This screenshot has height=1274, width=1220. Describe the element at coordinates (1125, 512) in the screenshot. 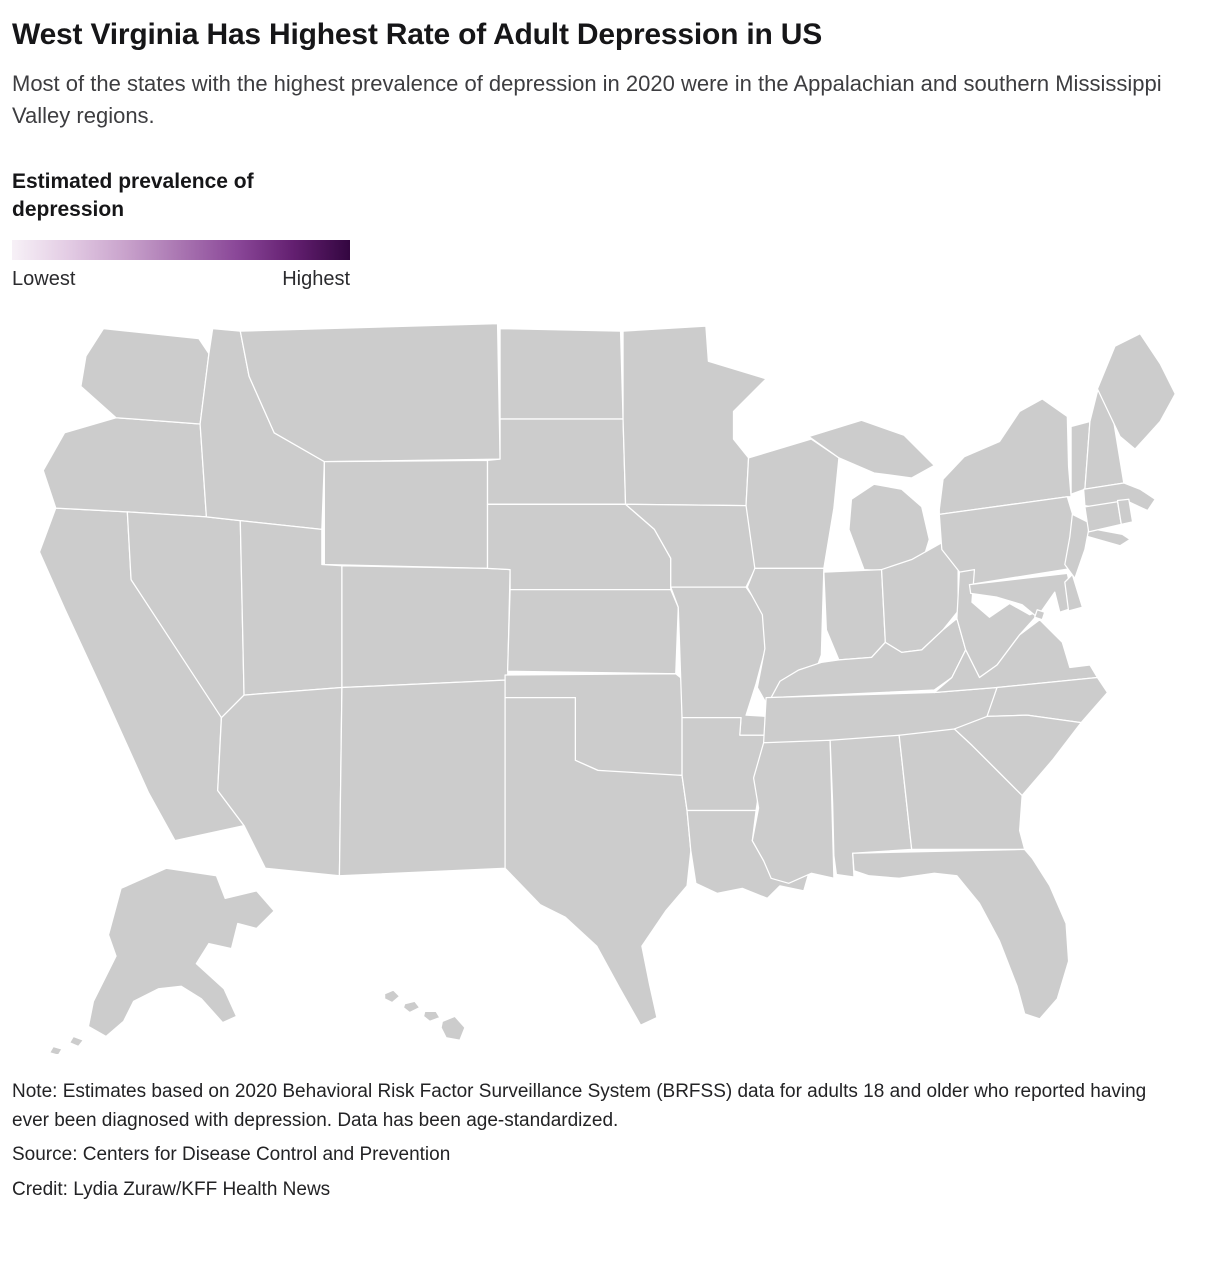

I see `state-rhode-island` at that location.